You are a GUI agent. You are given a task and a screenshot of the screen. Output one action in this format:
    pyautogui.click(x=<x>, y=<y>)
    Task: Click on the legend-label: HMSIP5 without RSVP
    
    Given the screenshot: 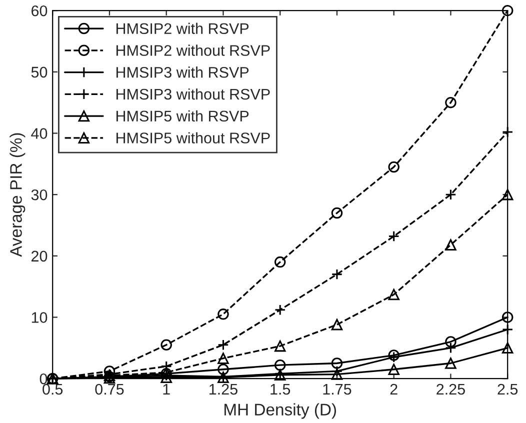 What is the action you would take?
    pyautogui.click(x=193, y=138)
    